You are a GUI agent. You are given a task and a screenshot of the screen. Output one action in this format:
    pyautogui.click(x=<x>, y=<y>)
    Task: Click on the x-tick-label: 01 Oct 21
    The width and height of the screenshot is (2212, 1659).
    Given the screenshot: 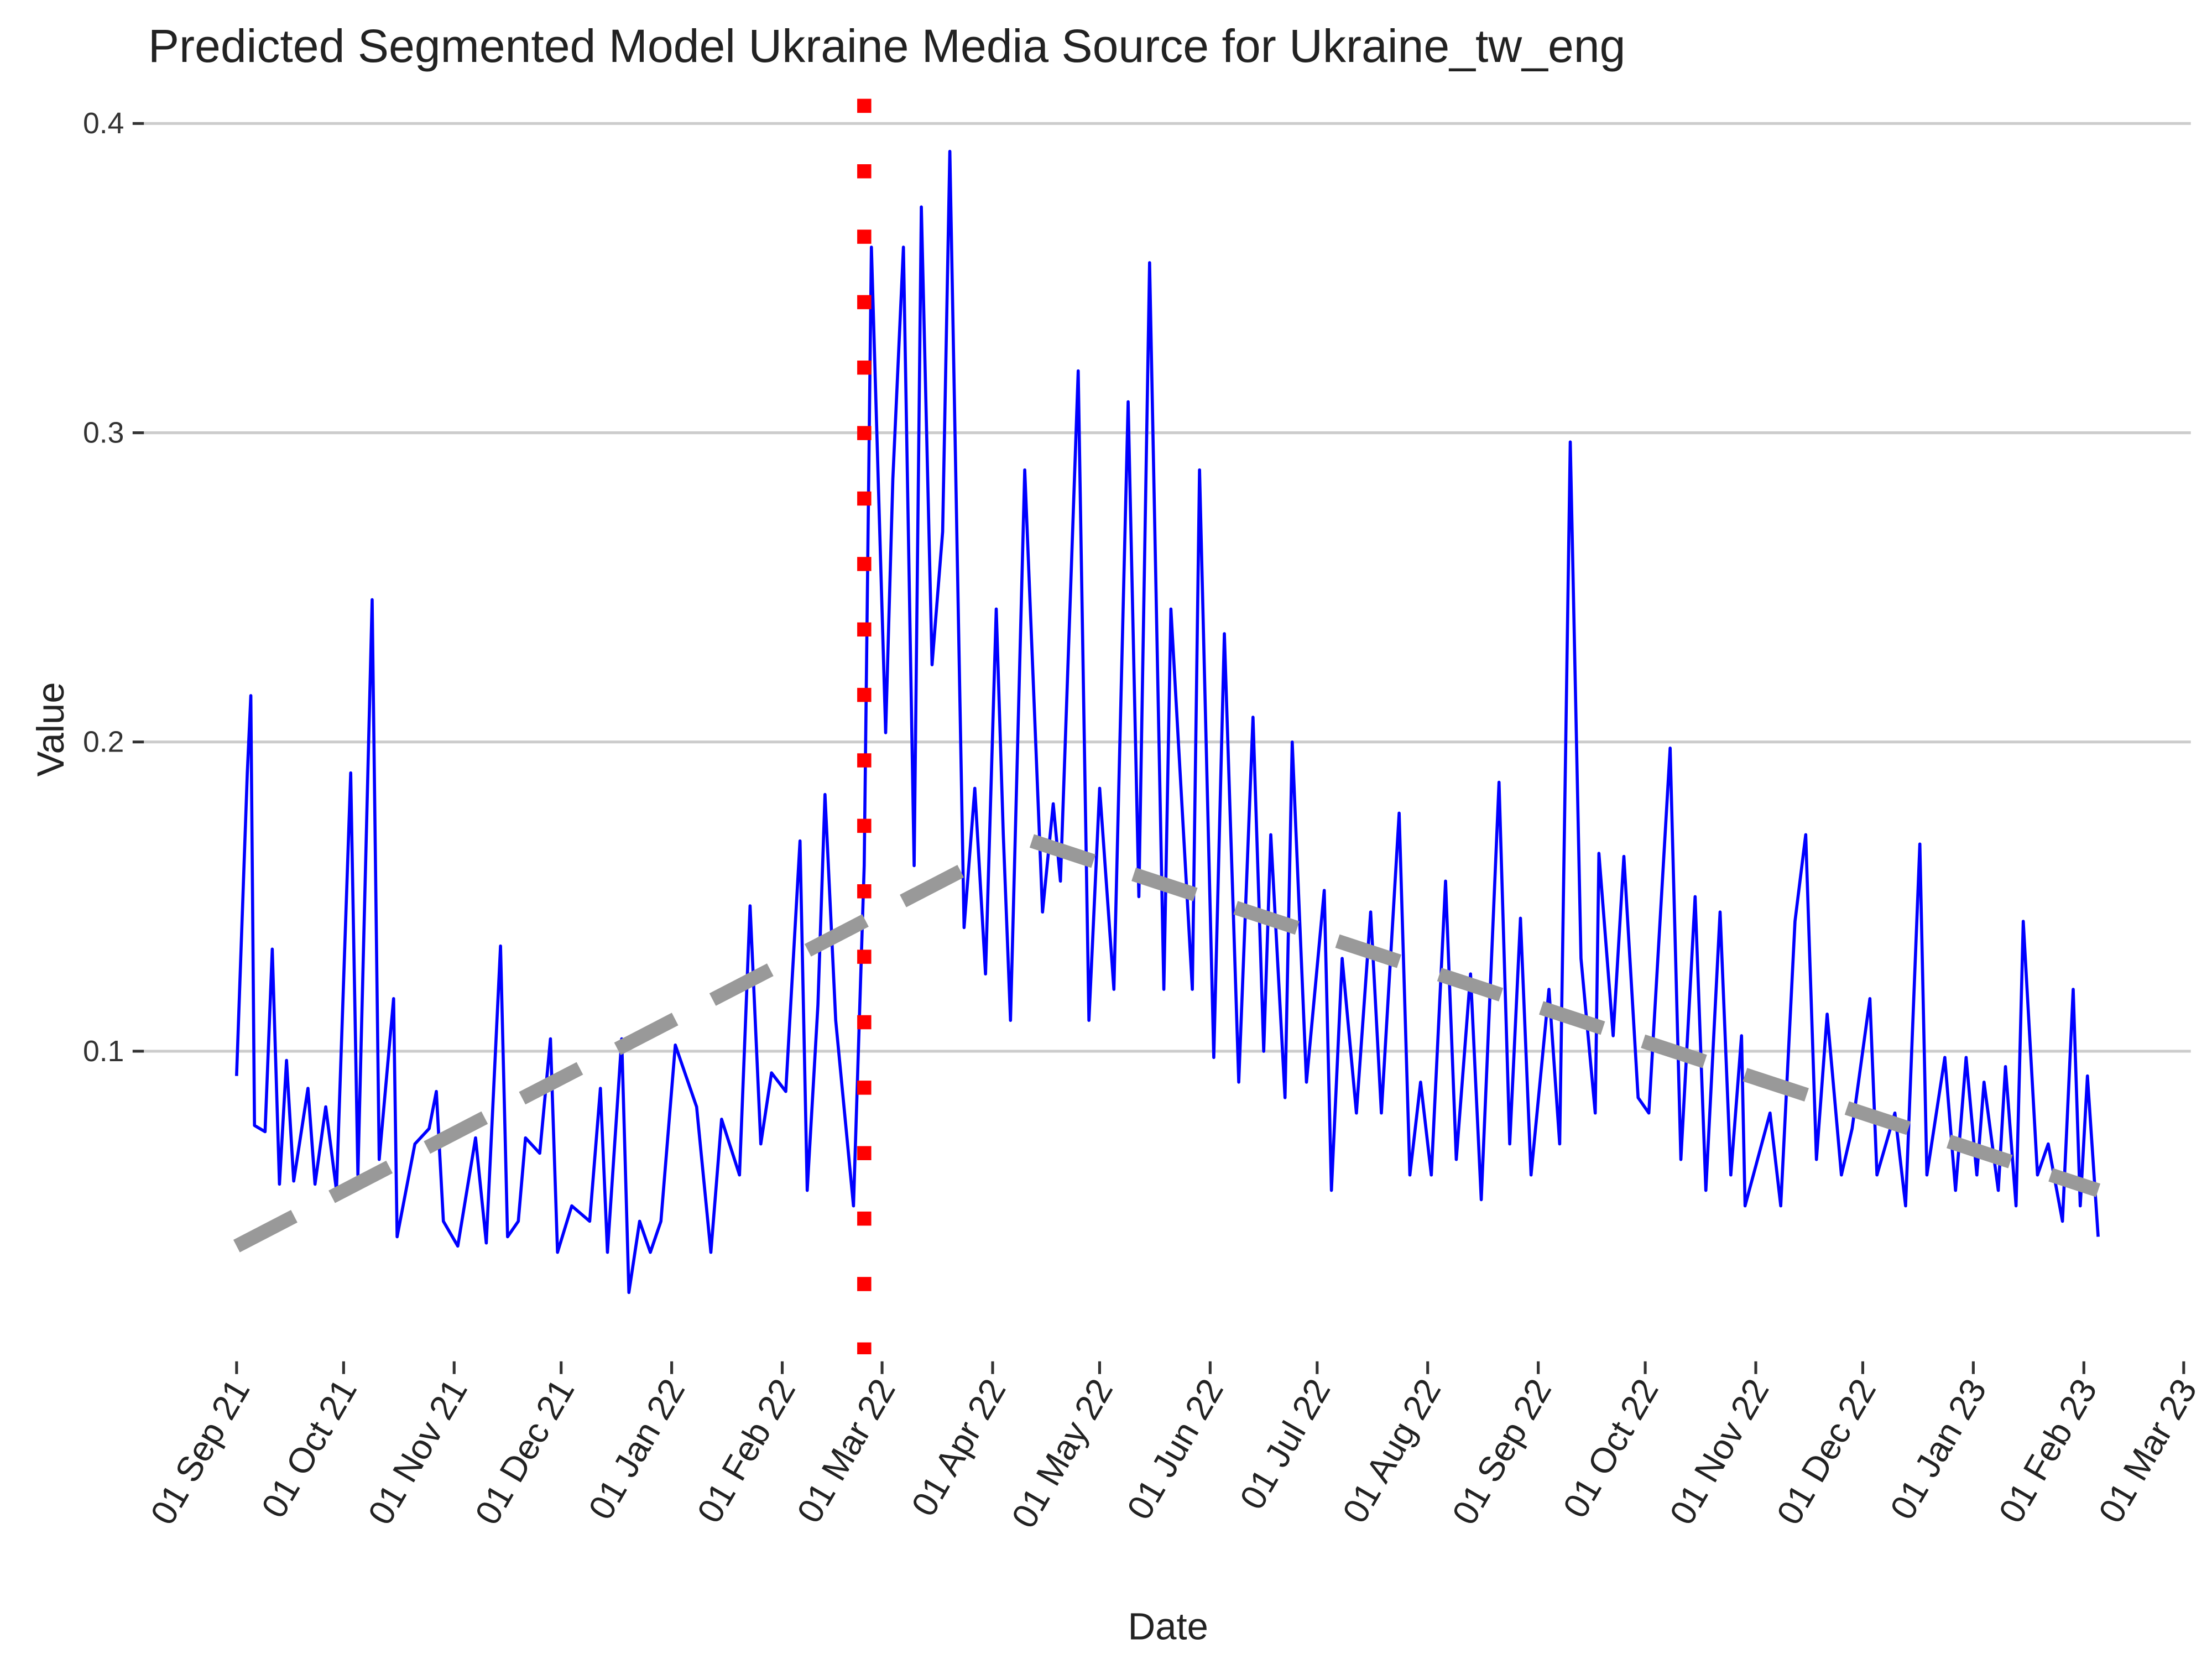 What is the action you would take?
    pyautogui.click(x=309, y=1448)
    